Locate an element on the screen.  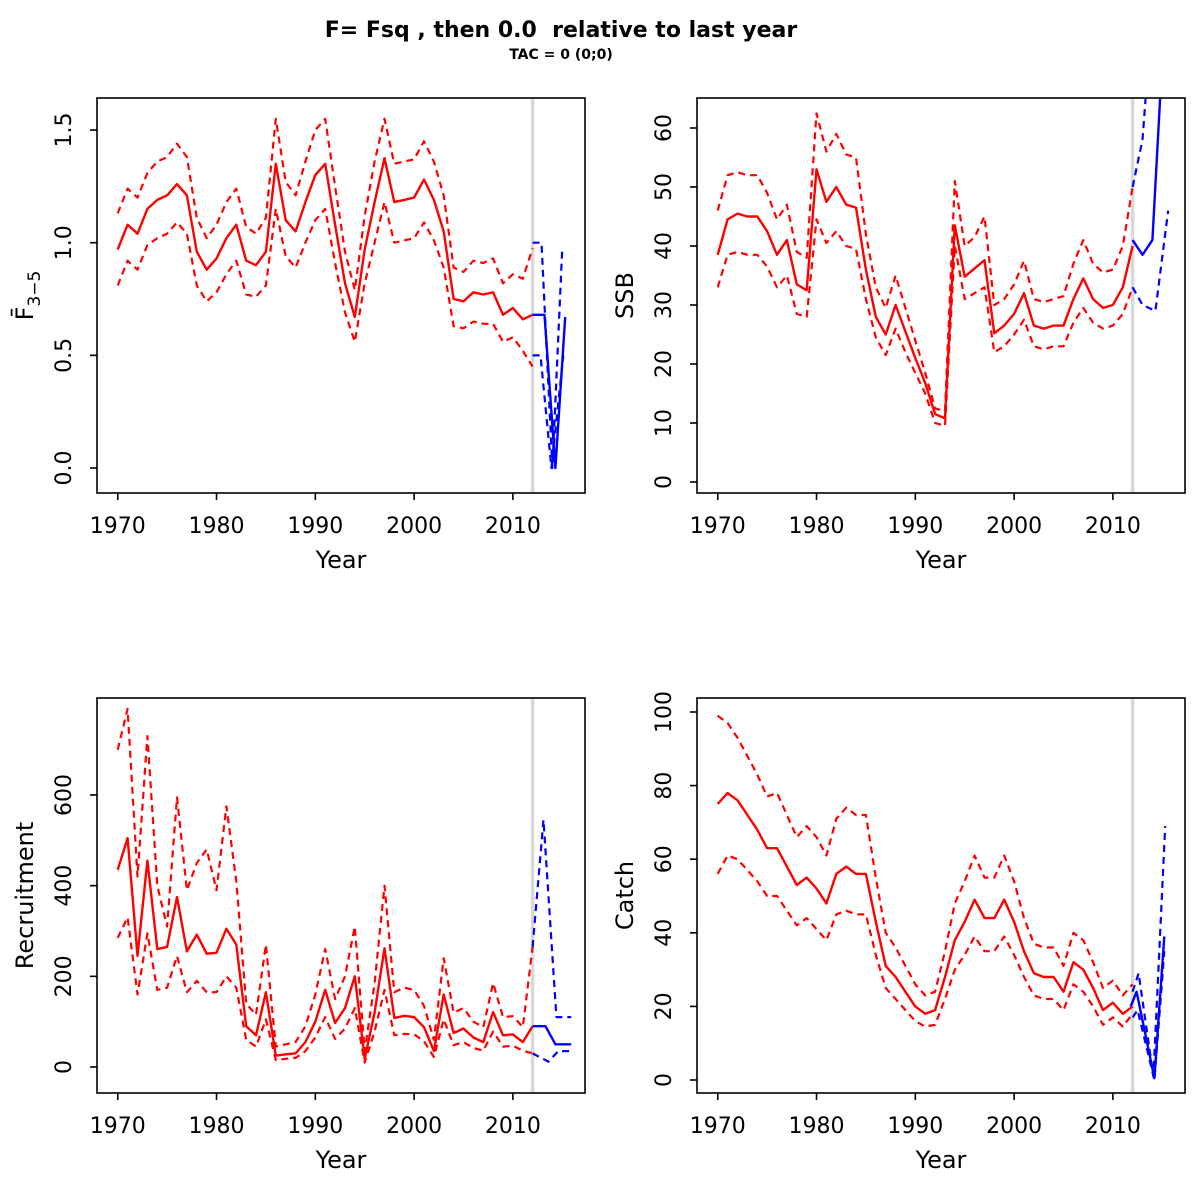
y-tick-label: 0.5 is located at coordinates (64, 355).